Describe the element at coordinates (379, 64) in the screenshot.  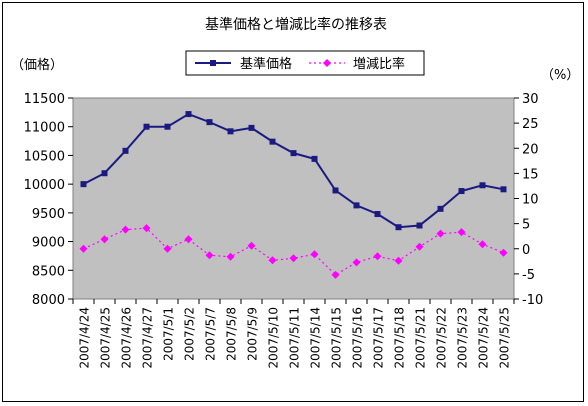
I see `legend-label: 増減比率` at that location.